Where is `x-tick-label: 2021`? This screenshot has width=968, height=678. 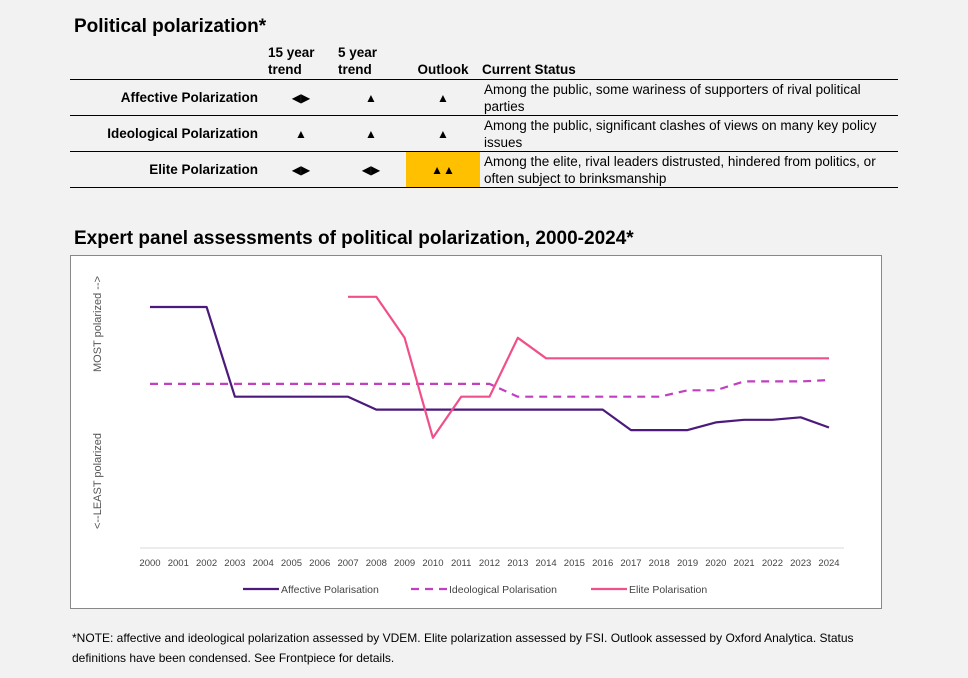 x-tick-label: 2021 is located at coordinates (744, 563).